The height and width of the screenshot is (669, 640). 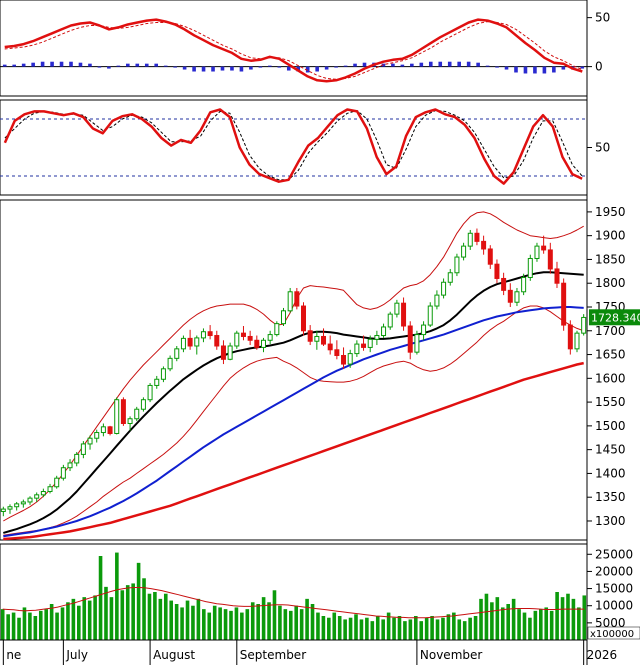 What do you see at coordinates (610, 378) in the screenshot?
I see `price-ytick-label: 1600` at bounding box center [610, 378].